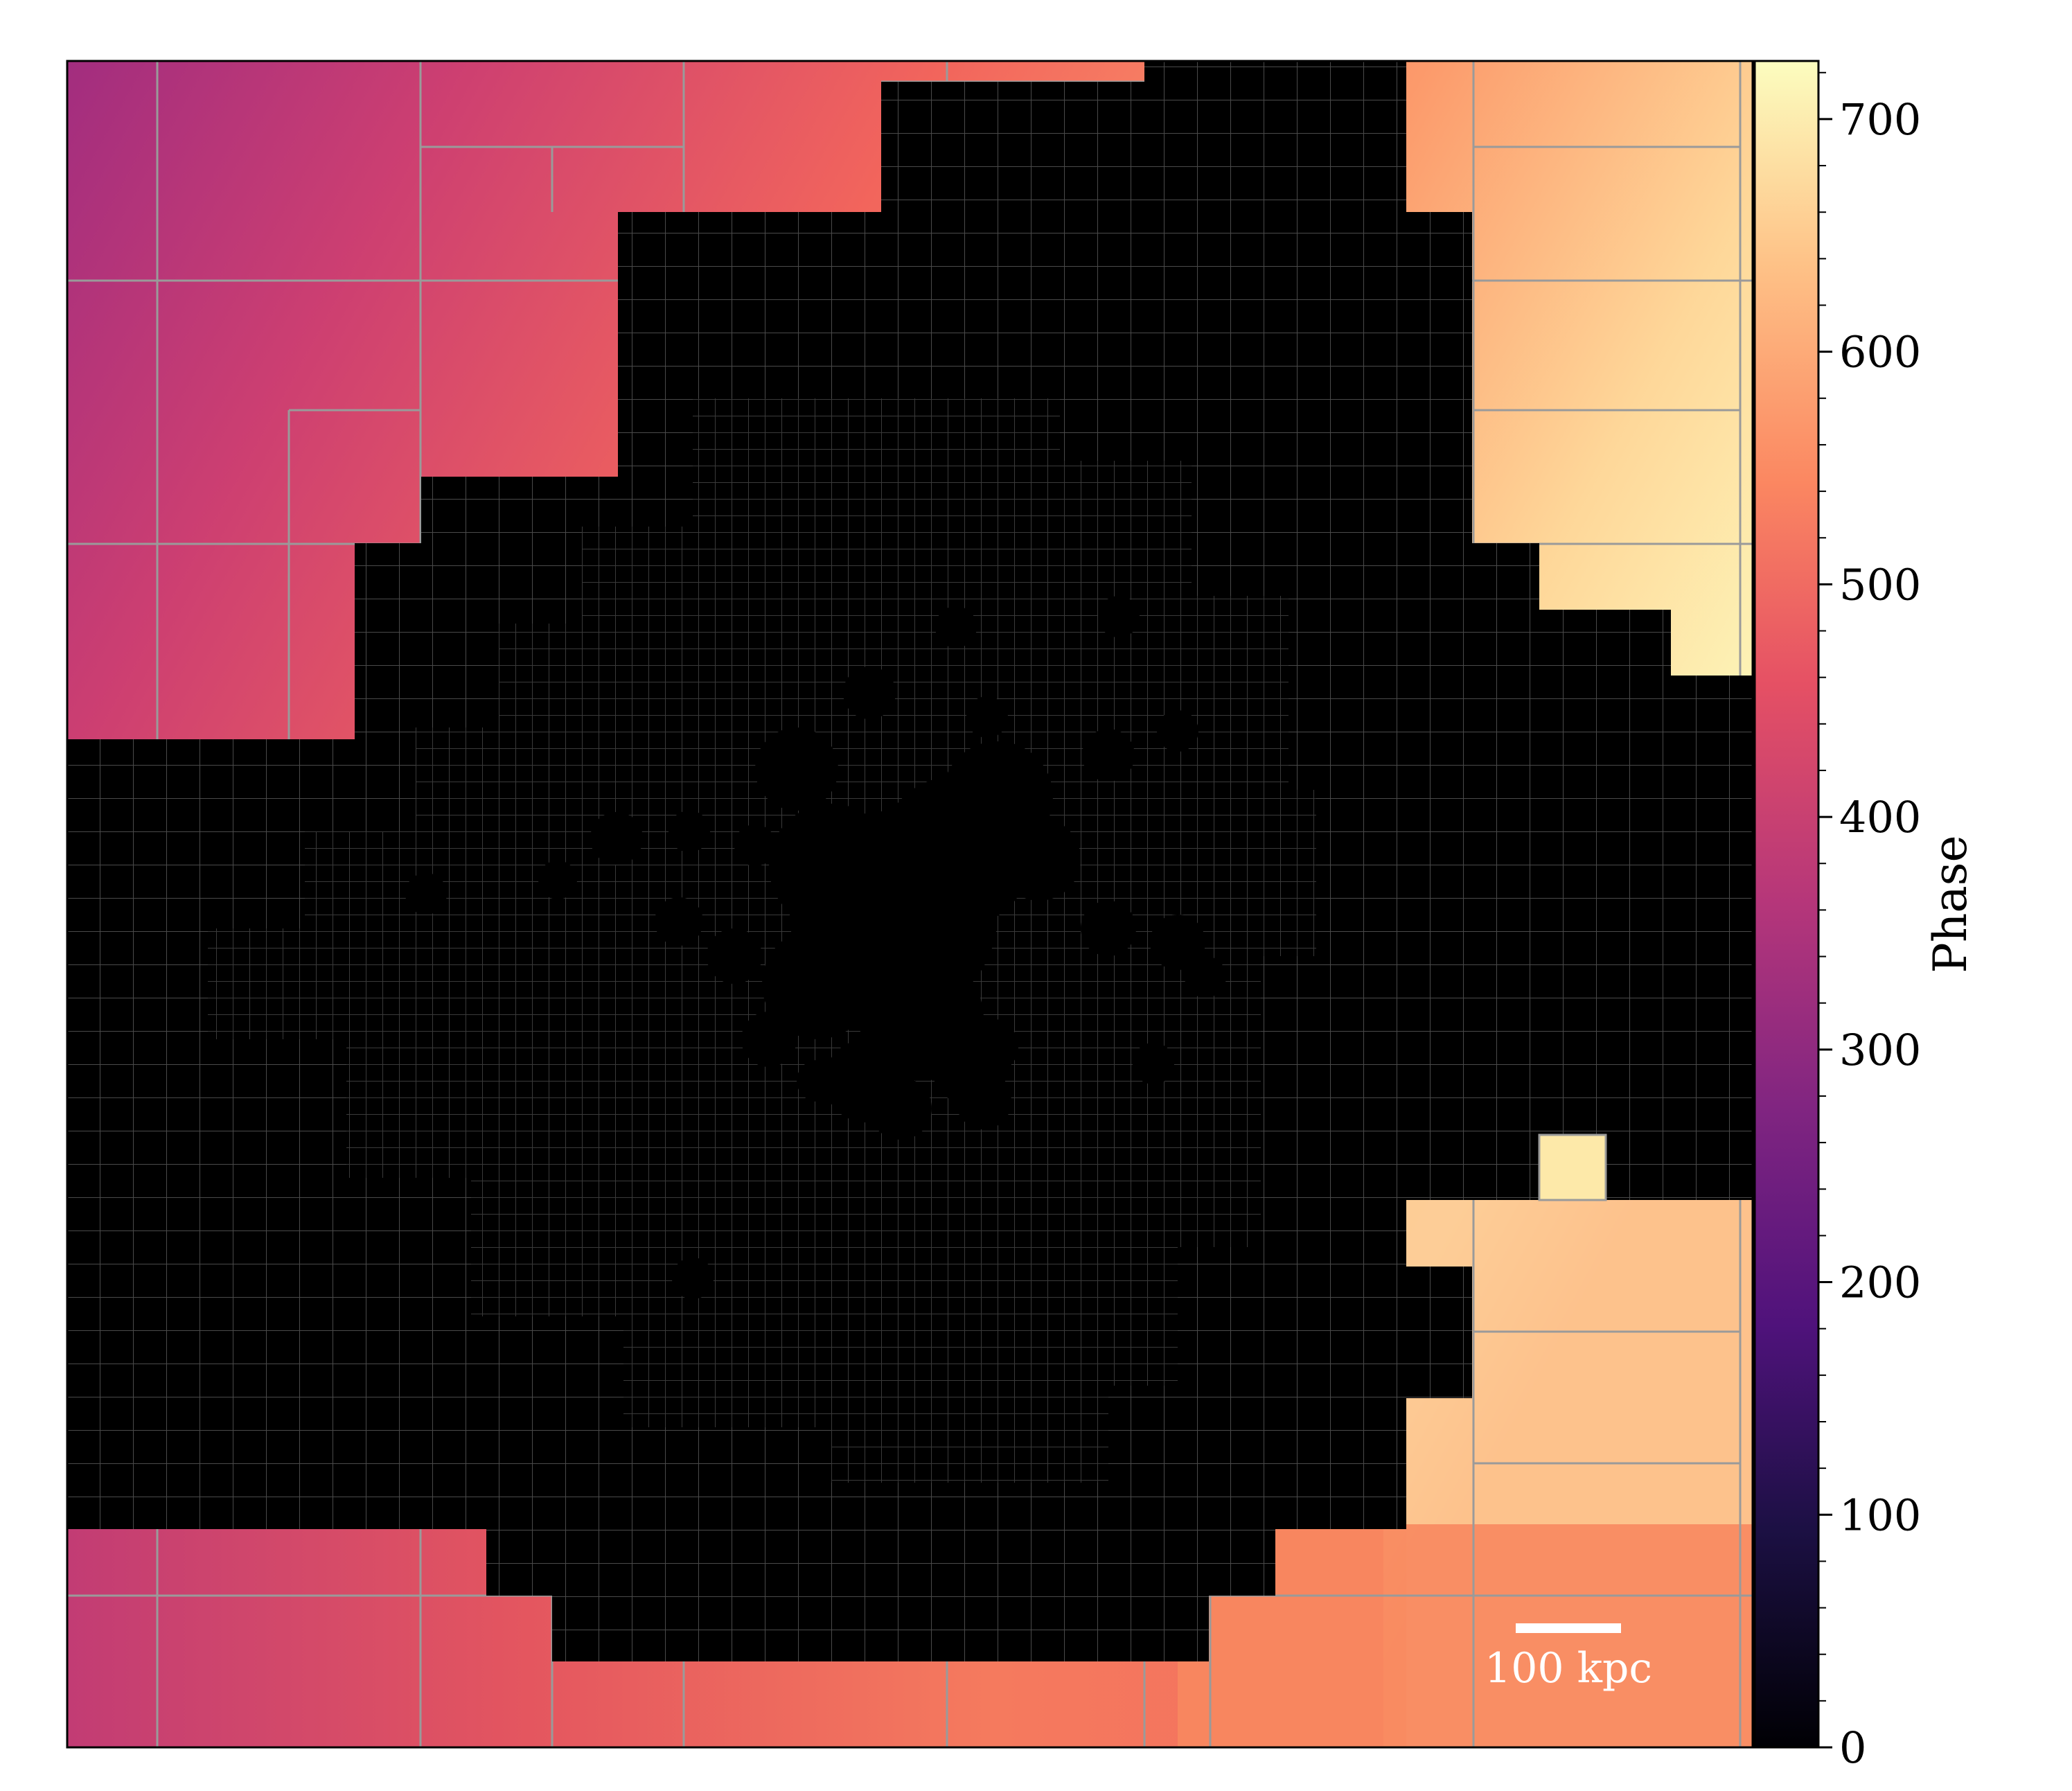  What do you see at coordinates (1880, 817) in the screenshot?
I see `colorbar-tick-label: 400` at bounding box center [1880, 817].